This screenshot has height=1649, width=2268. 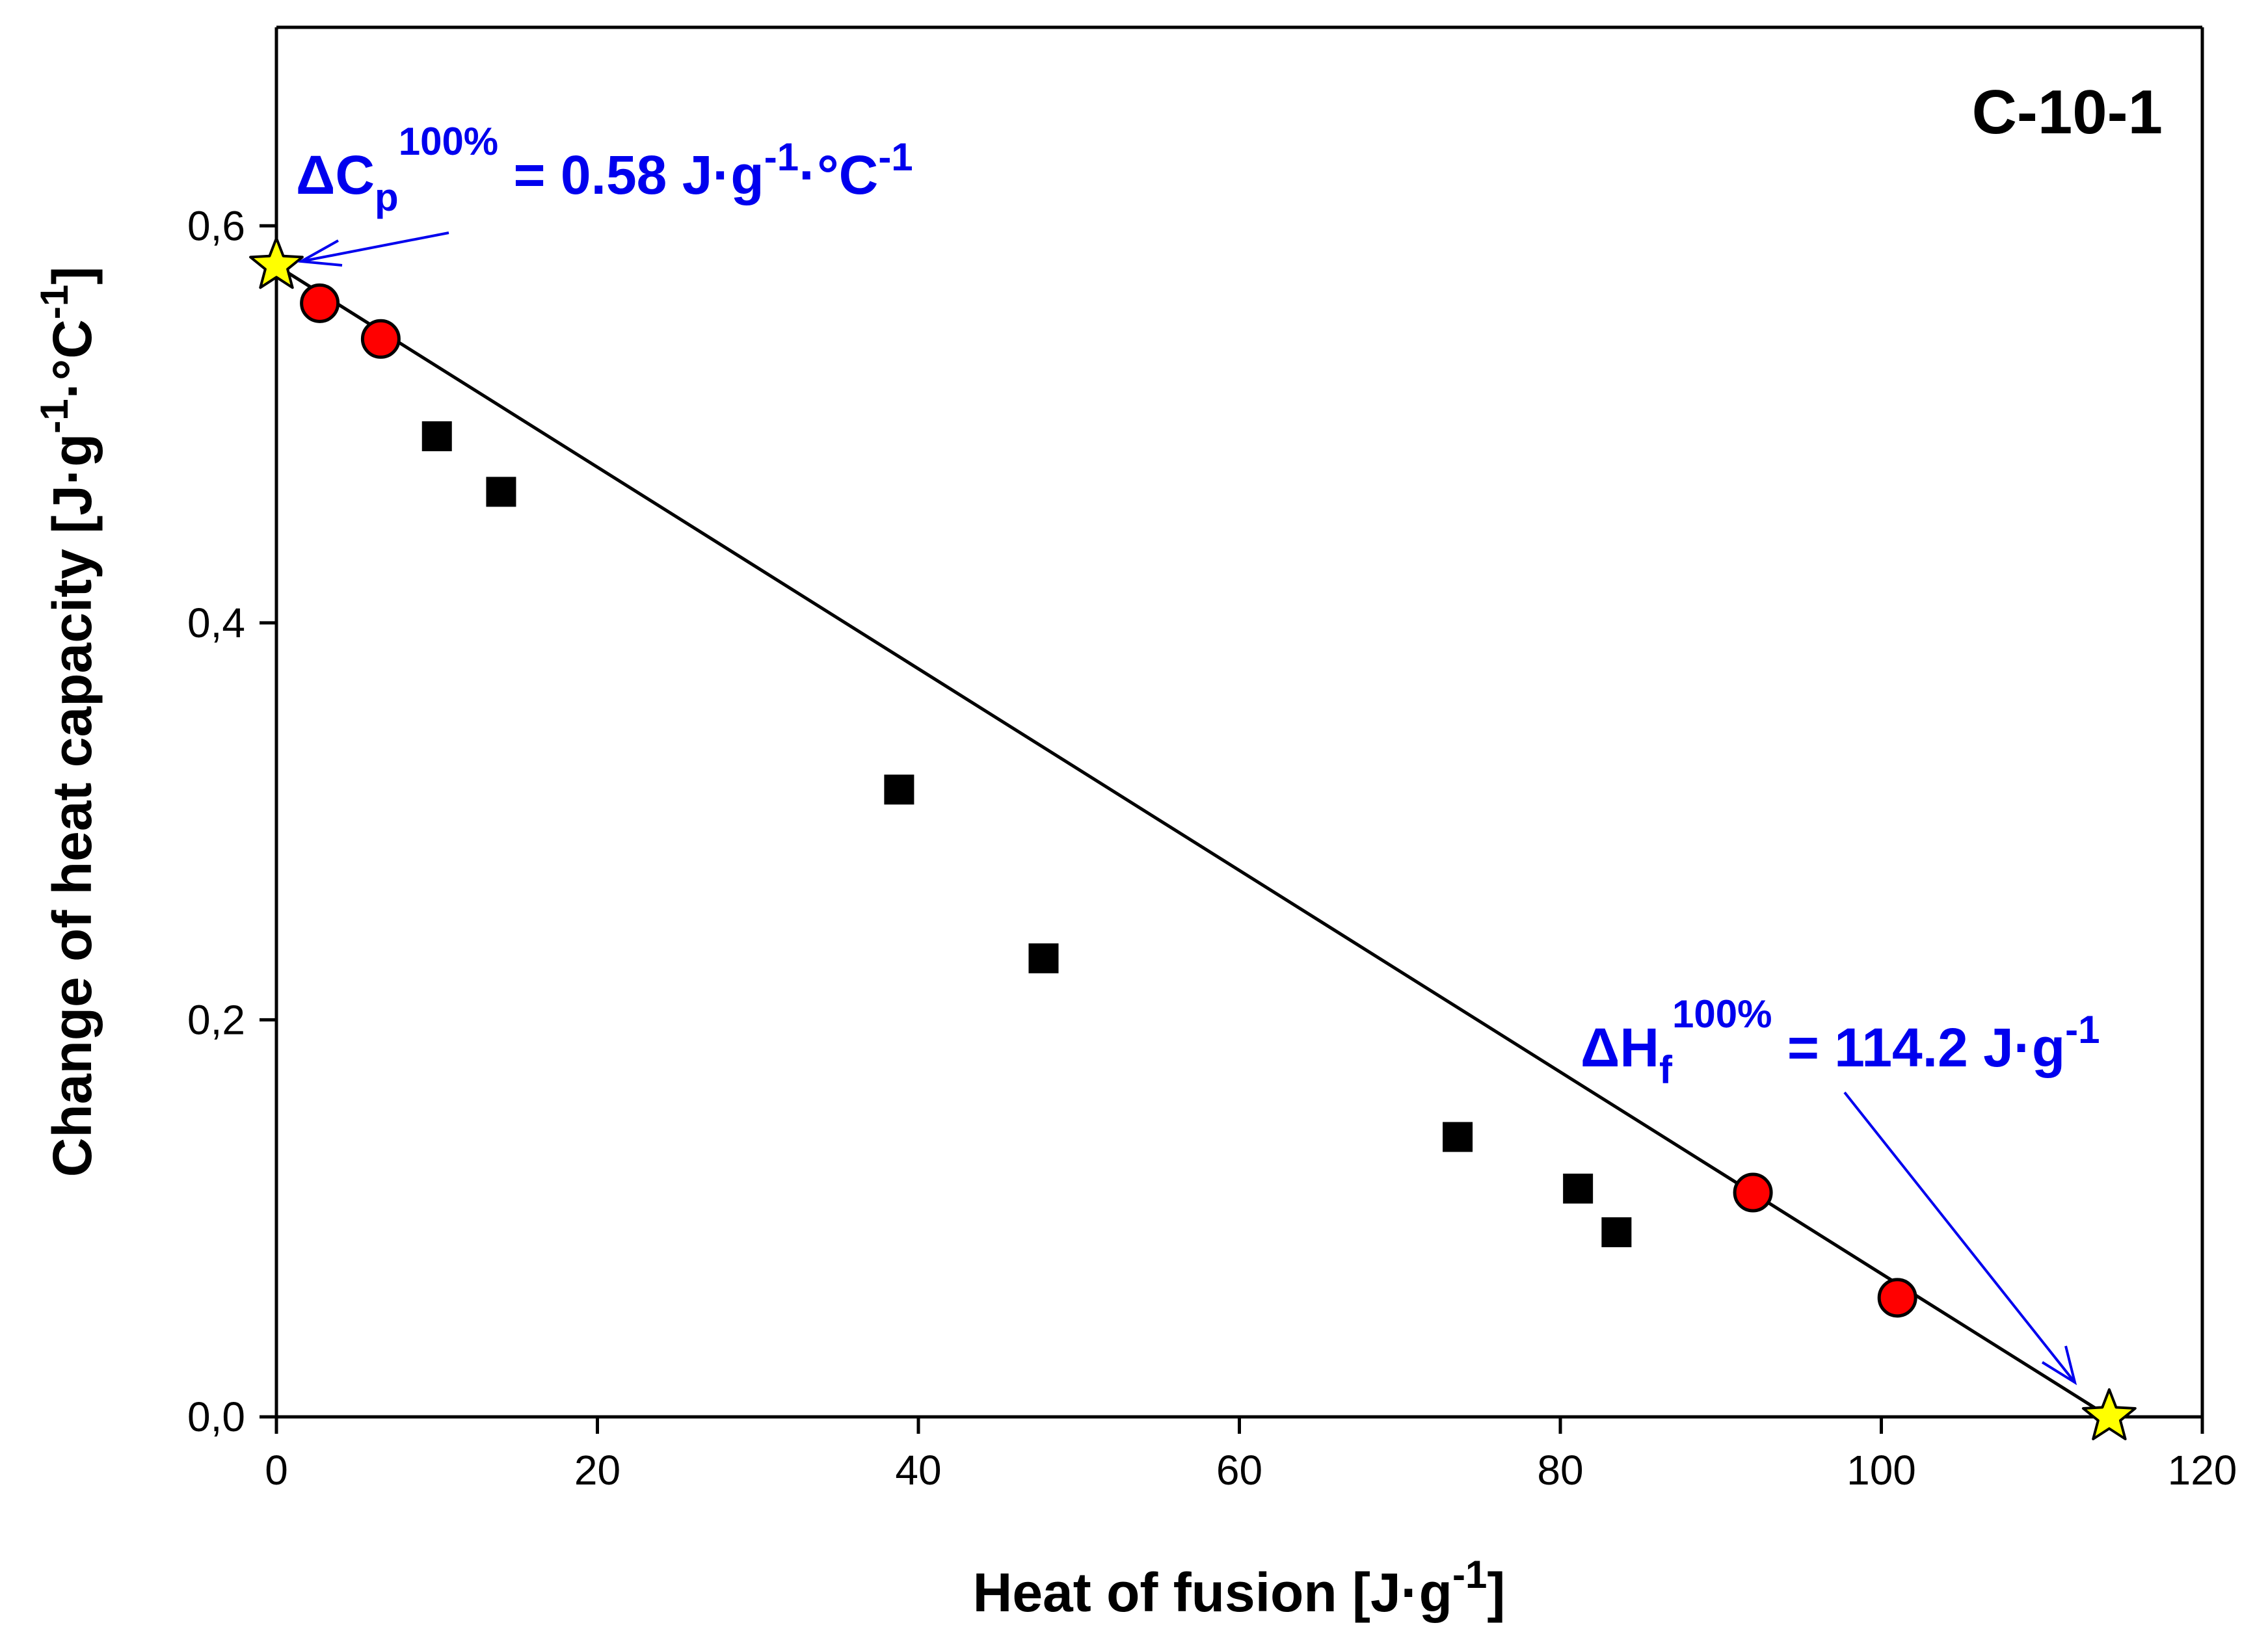 What do you see at coordinates (216, 623) in the screenshot?
I see `y-tick-label: 0,4` at bounding box center [216, 623].